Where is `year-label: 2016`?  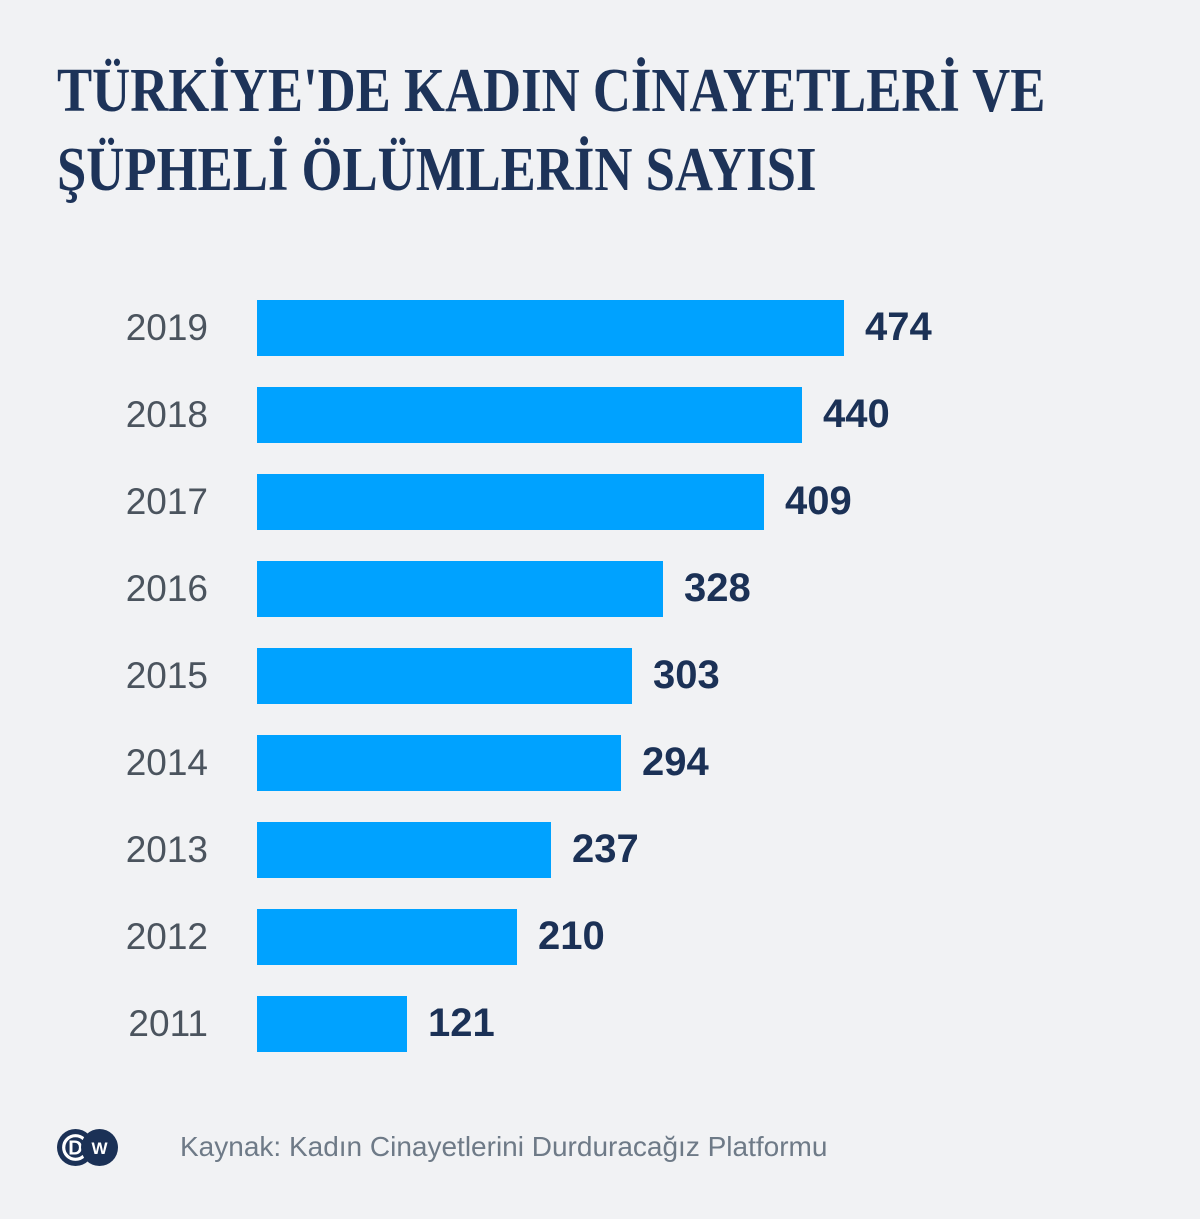 year-label: 2016 is located at coordinates (166, 588).